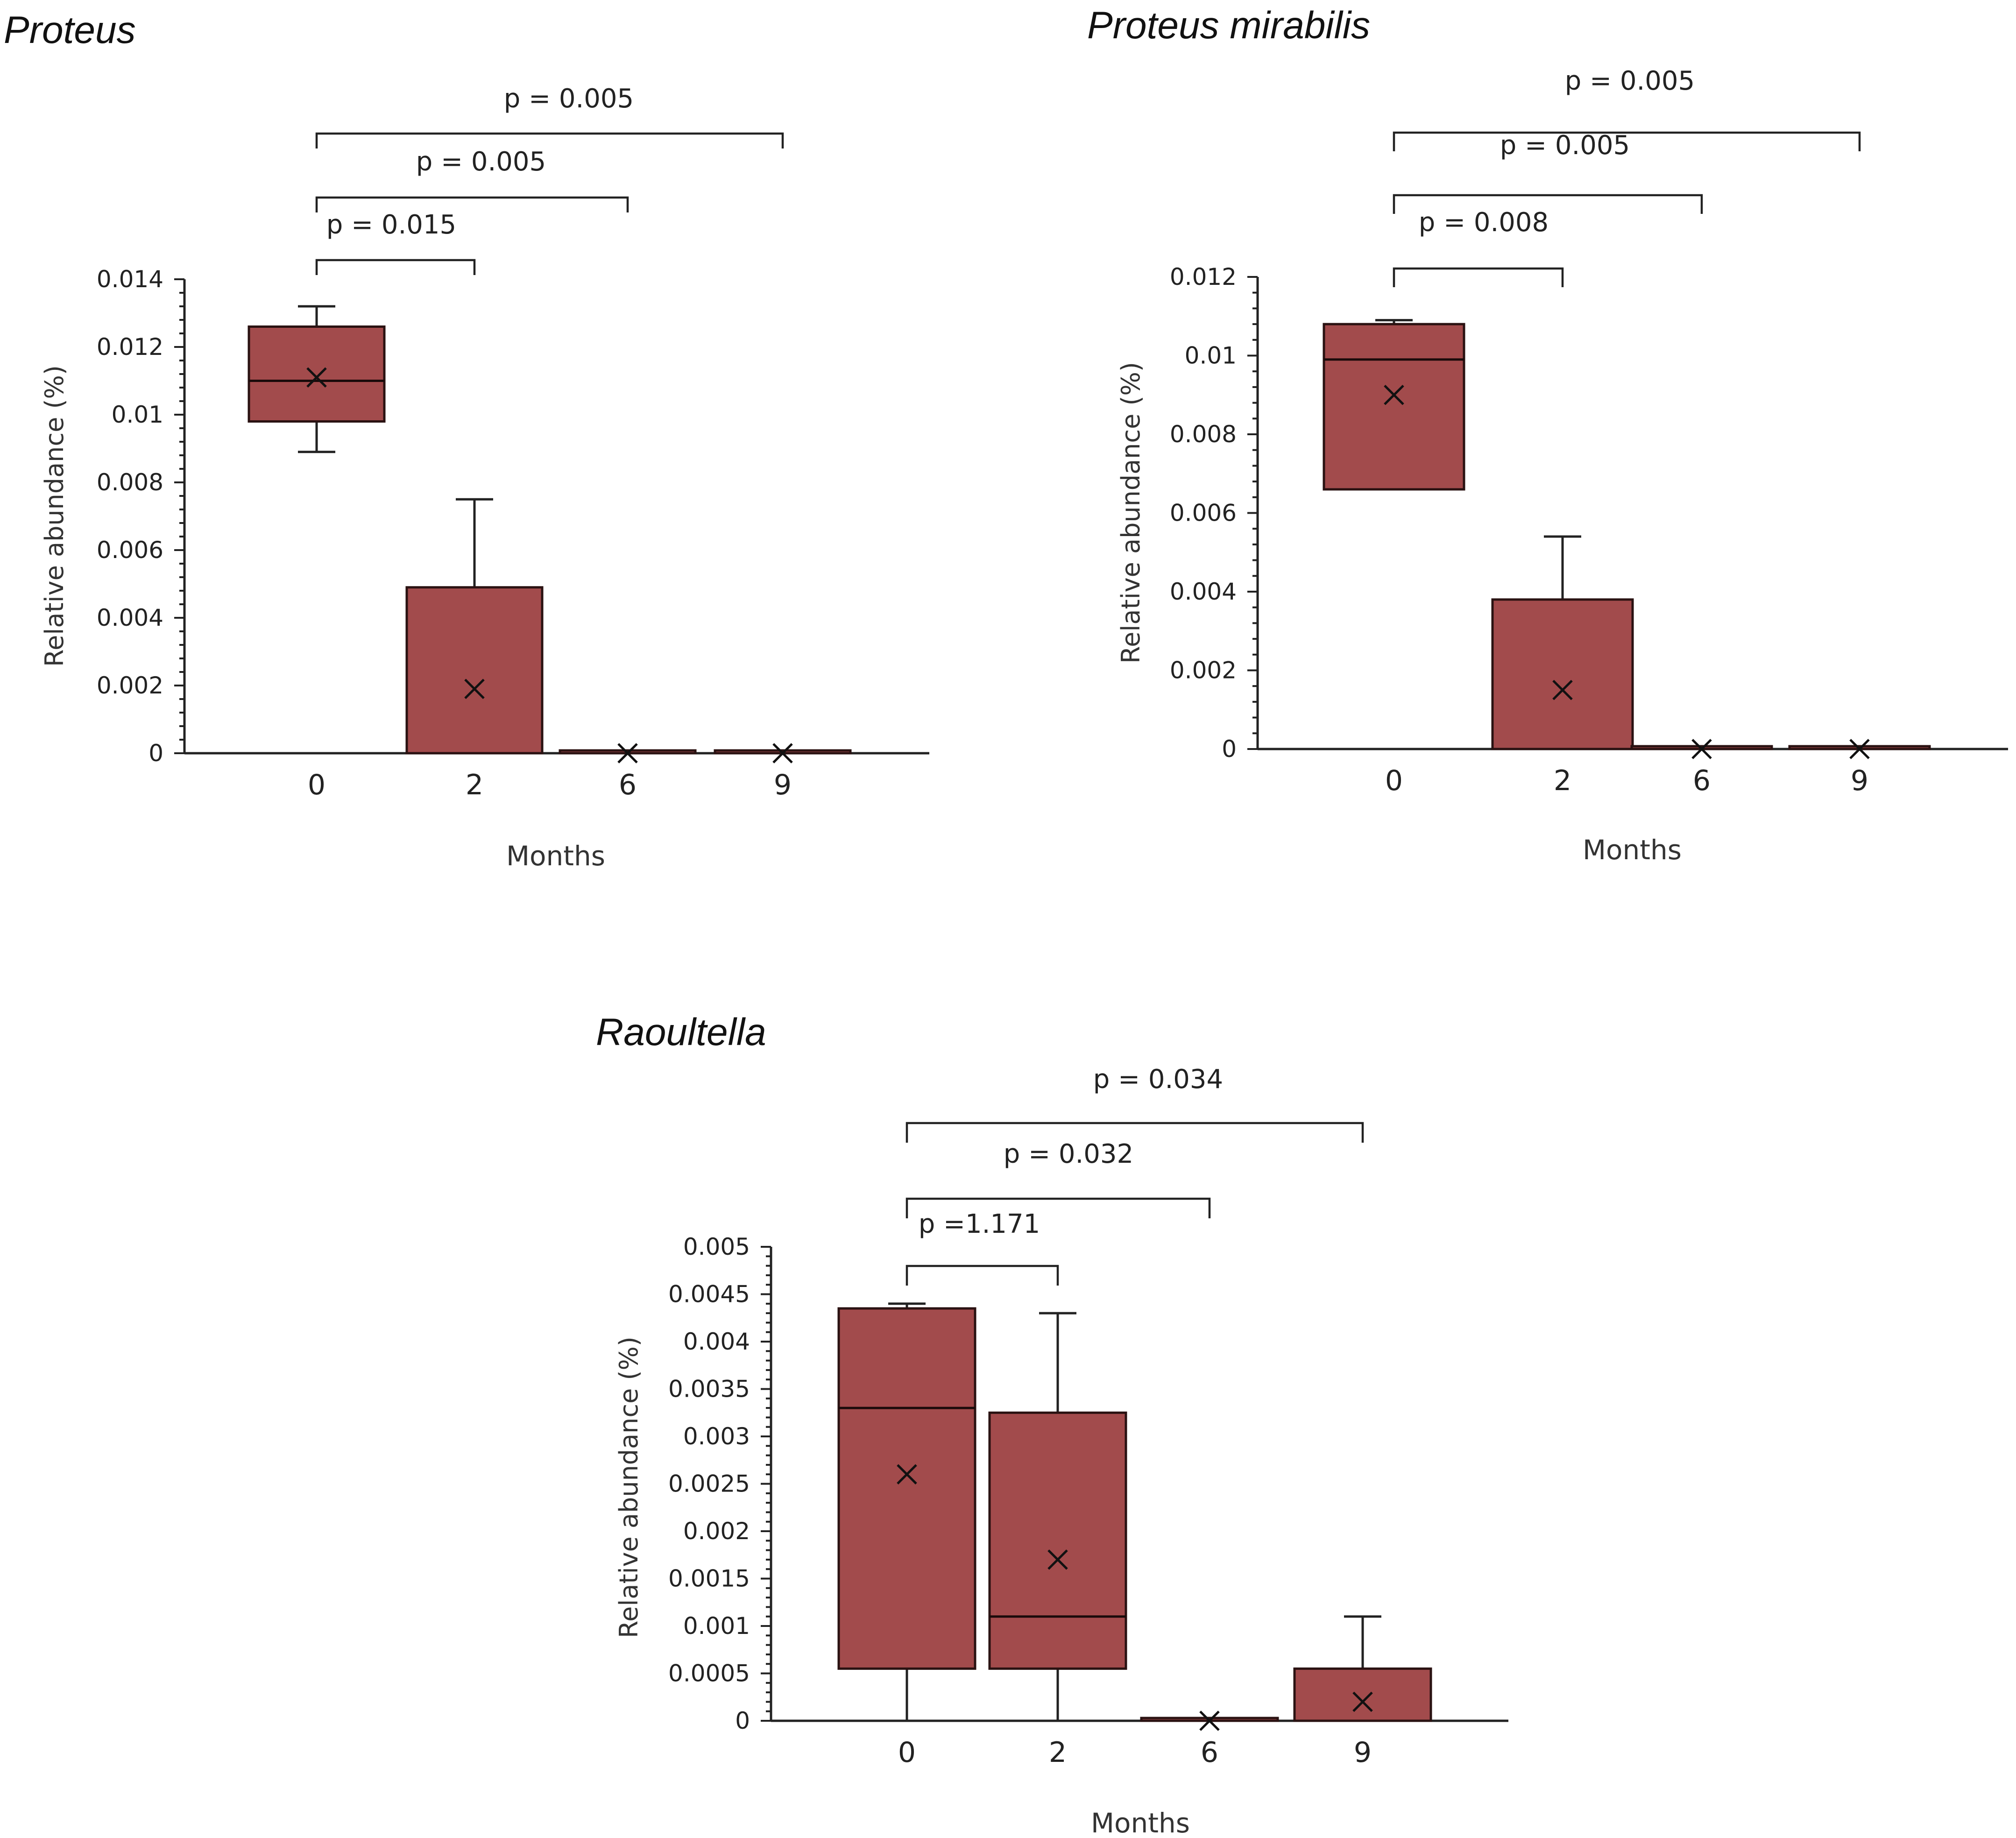  What do you see at coordinates (130, 279) in the screenshot?
I see `y-tick-label: 0.014` at bounding box center [130, 279].